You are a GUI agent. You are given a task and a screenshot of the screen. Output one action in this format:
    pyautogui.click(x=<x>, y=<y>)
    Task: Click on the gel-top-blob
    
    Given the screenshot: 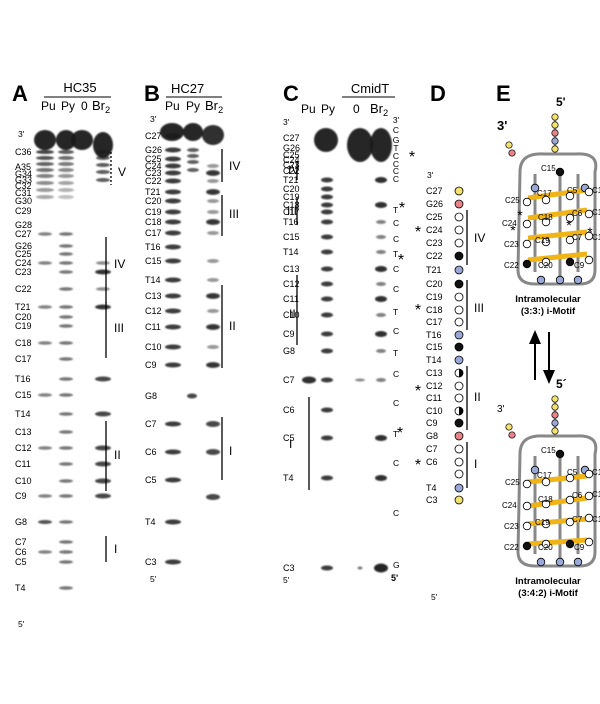 What is the action you would take?
    pyautogui.click(x=360, y=145)
    